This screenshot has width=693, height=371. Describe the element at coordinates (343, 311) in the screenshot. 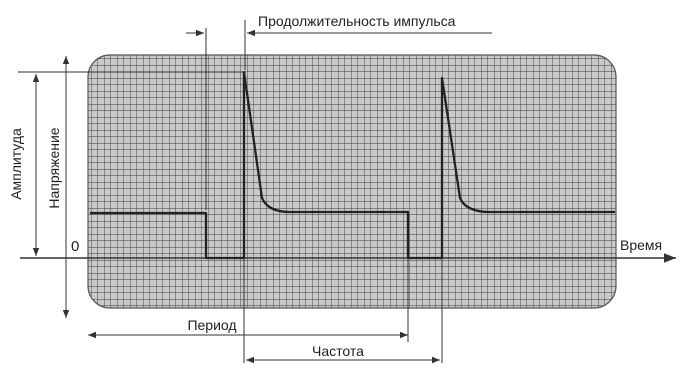

I see `frequency-dimension` at that location.